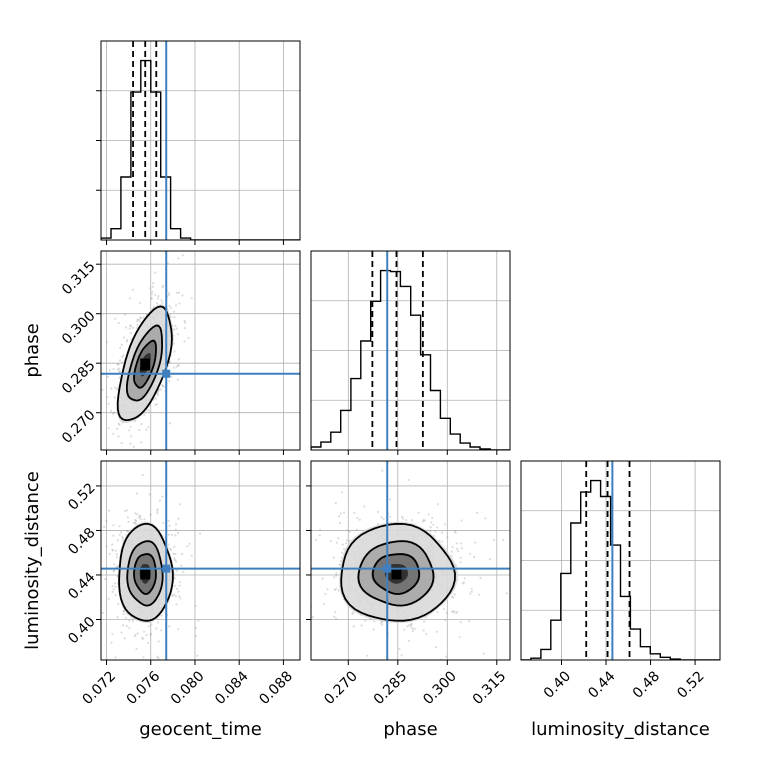 The image size is (760, 760). I want to click on y-axis-label-luminosity_distance: luminosity_distance, so click(32, 560).